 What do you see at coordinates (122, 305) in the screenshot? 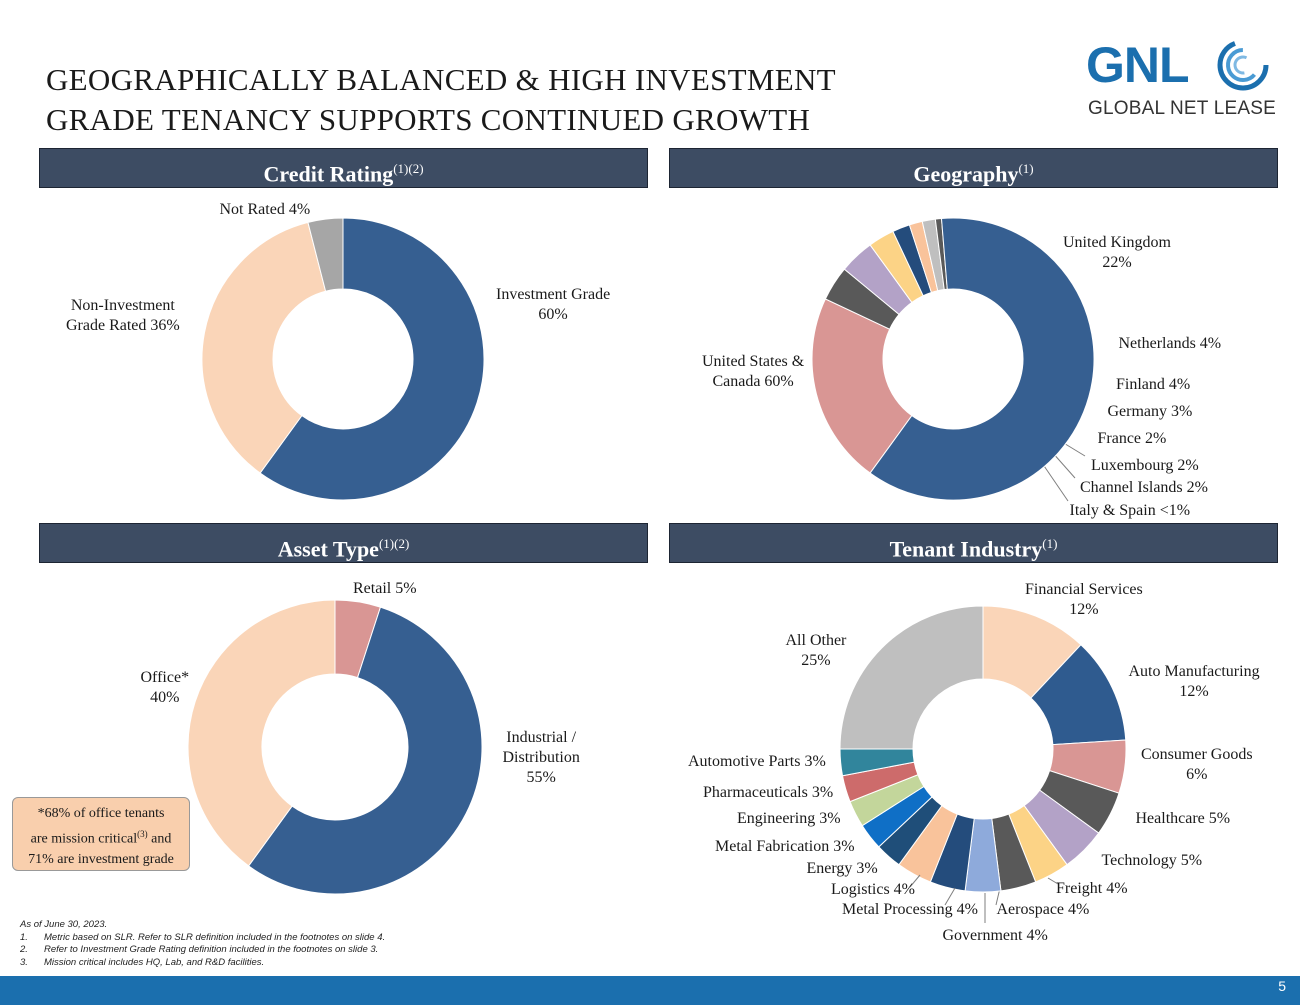
I see `credit-label-line: Non-Investment` at bounding box center [122, 305].